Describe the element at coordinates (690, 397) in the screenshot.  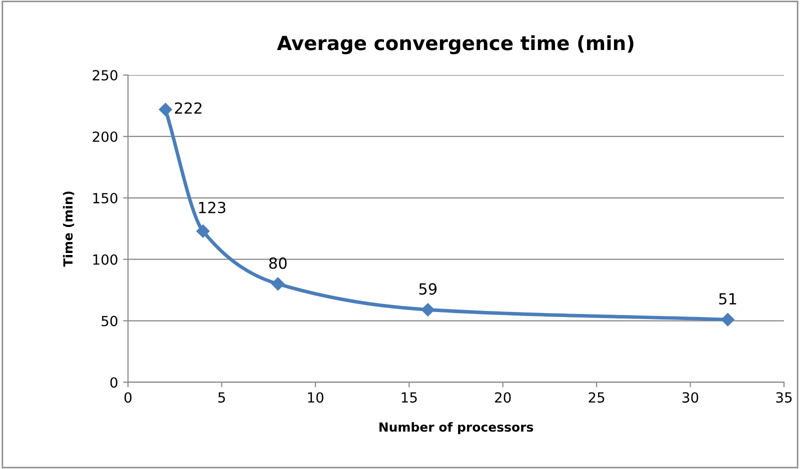
I see `x-tick-label: 30` at that location.